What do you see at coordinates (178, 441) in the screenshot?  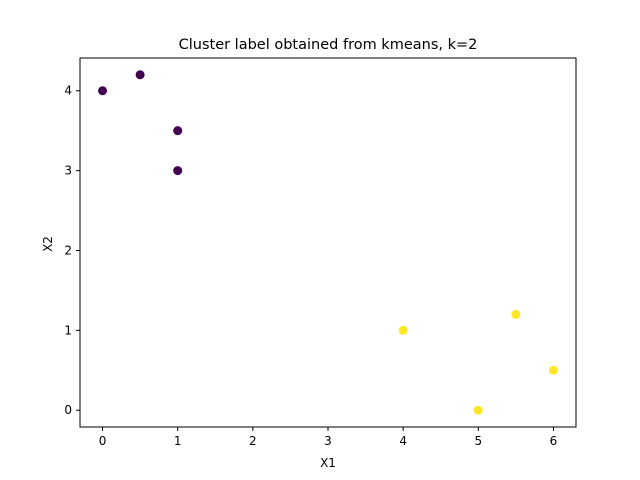 I see `x-tick-label: 1` at bounding box center [178, 441].